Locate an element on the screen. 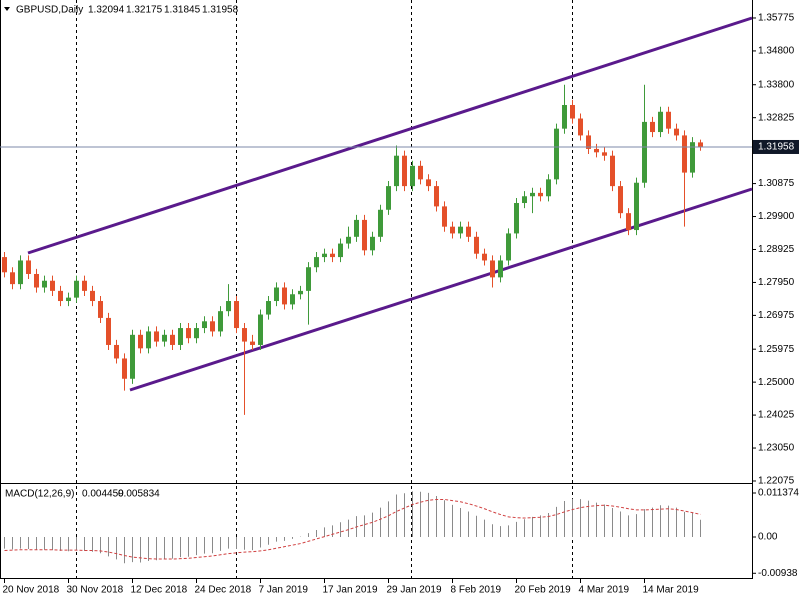 The width and height of the screenshot is (800, 600). y-tick-label: -0.00938 is located at coordinates (778, 573).